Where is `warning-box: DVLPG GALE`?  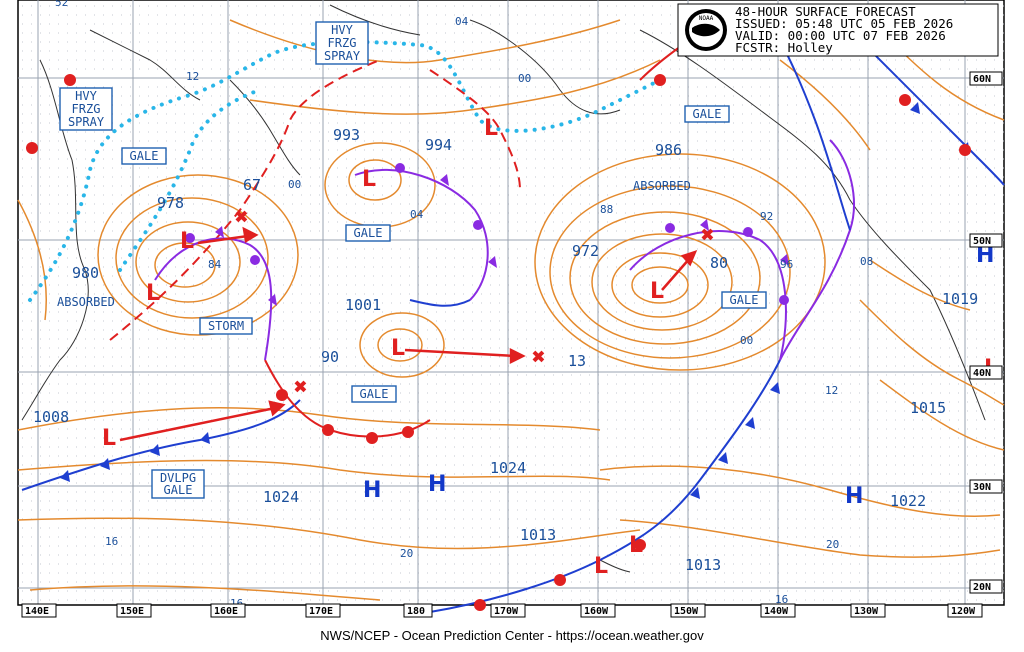
warning-box: DVLPG GALE is located at coordinates (178, 484).